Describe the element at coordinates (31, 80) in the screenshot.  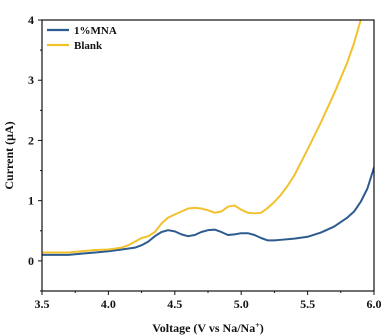
I see `y-tick-label: 3` at that location.